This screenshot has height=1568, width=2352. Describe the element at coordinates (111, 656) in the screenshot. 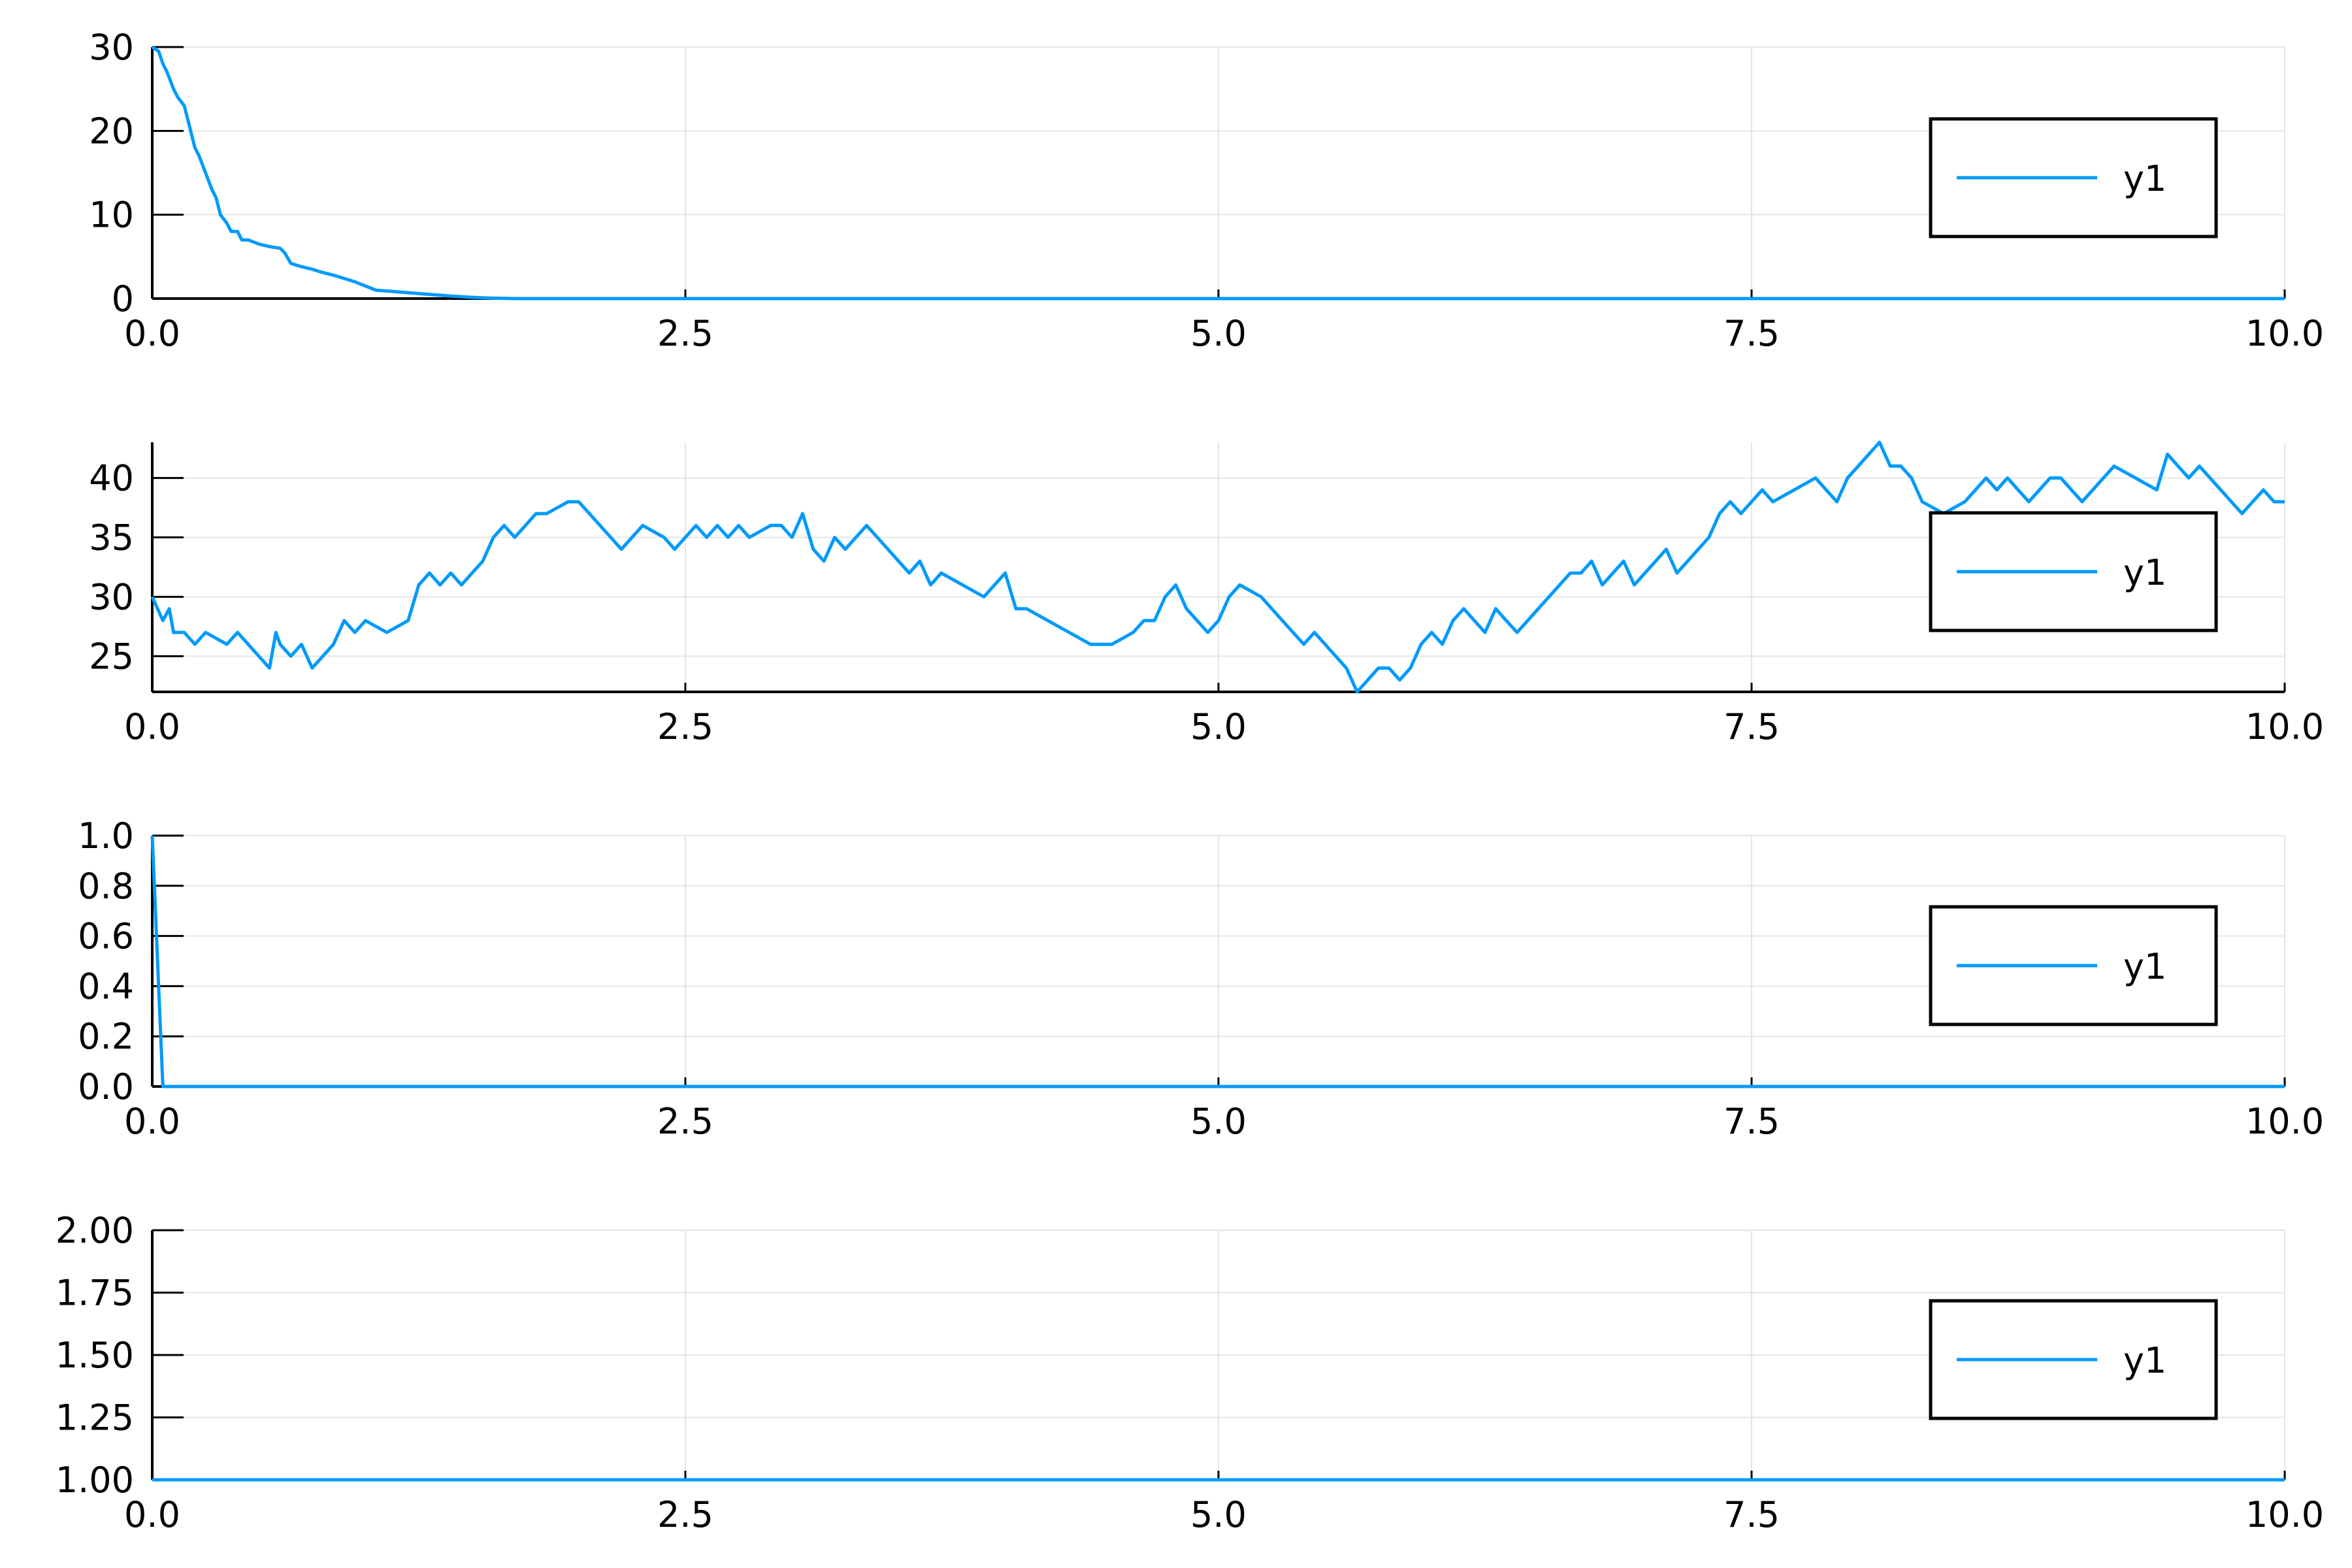

I see `y-tick-label: 25` at that location.